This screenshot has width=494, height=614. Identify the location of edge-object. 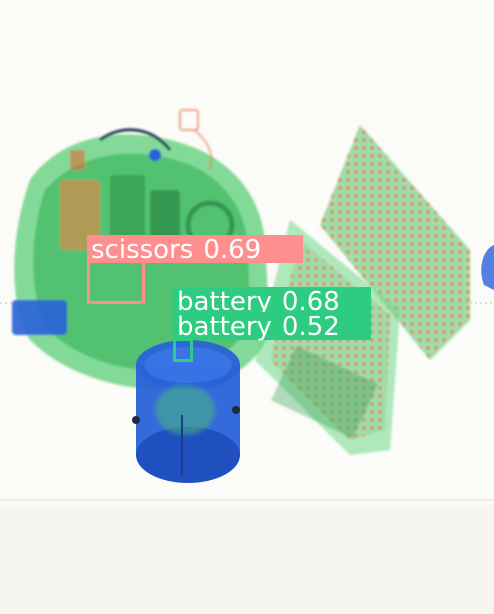
(487, 267).